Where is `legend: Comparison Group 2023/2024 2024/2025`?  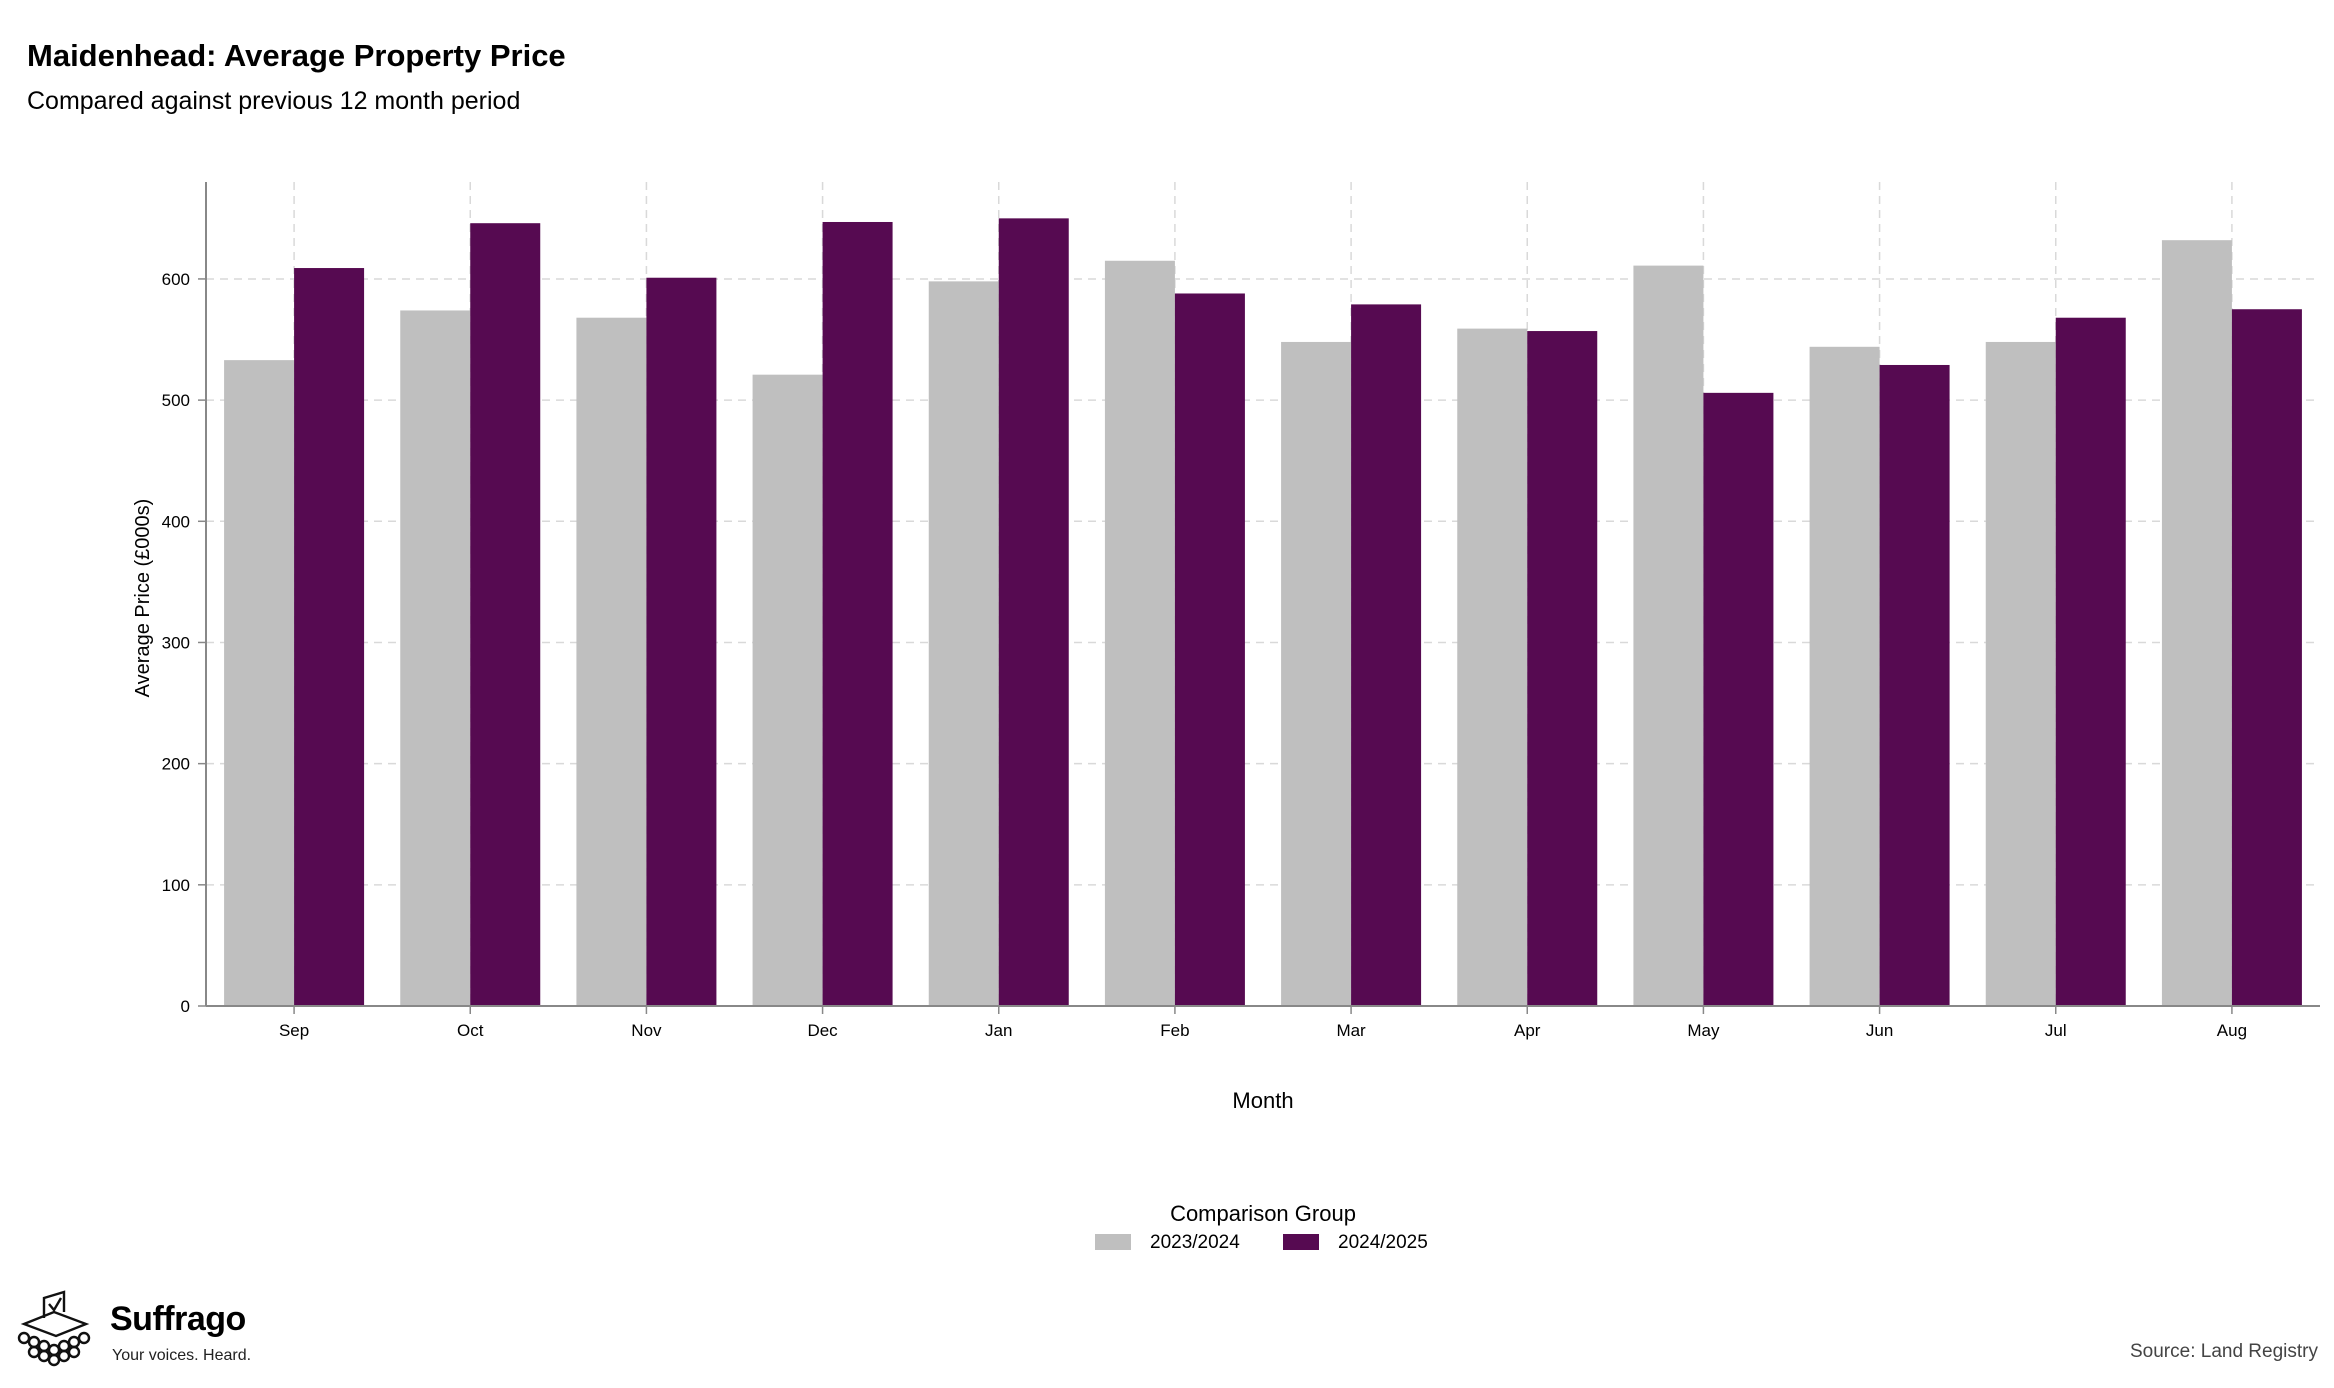
legend: Comparison Group 2023/2024 2024/2025 is located at coordinates (1261, 1227).